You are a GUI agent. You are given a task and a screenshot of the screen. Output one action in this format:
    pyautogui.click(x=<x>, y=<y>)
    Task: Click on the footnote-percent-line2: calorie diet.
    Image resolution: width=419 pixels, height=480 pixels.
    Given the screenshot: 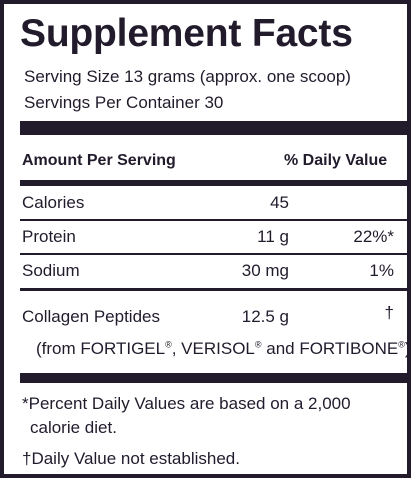 What is the action you would take?
    pyautogui.click(x=73, y=427)
    